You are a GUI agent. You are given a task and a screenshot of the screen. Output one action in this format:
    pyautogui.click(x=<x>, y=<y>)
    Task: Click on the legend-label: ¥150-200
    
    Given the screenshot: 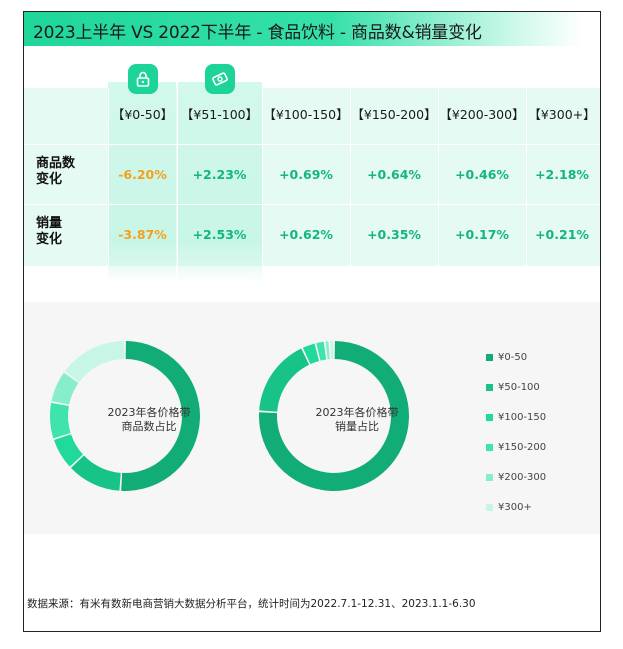 What is the action you would take?
    pyautogui.click(x=522, y=447)
    